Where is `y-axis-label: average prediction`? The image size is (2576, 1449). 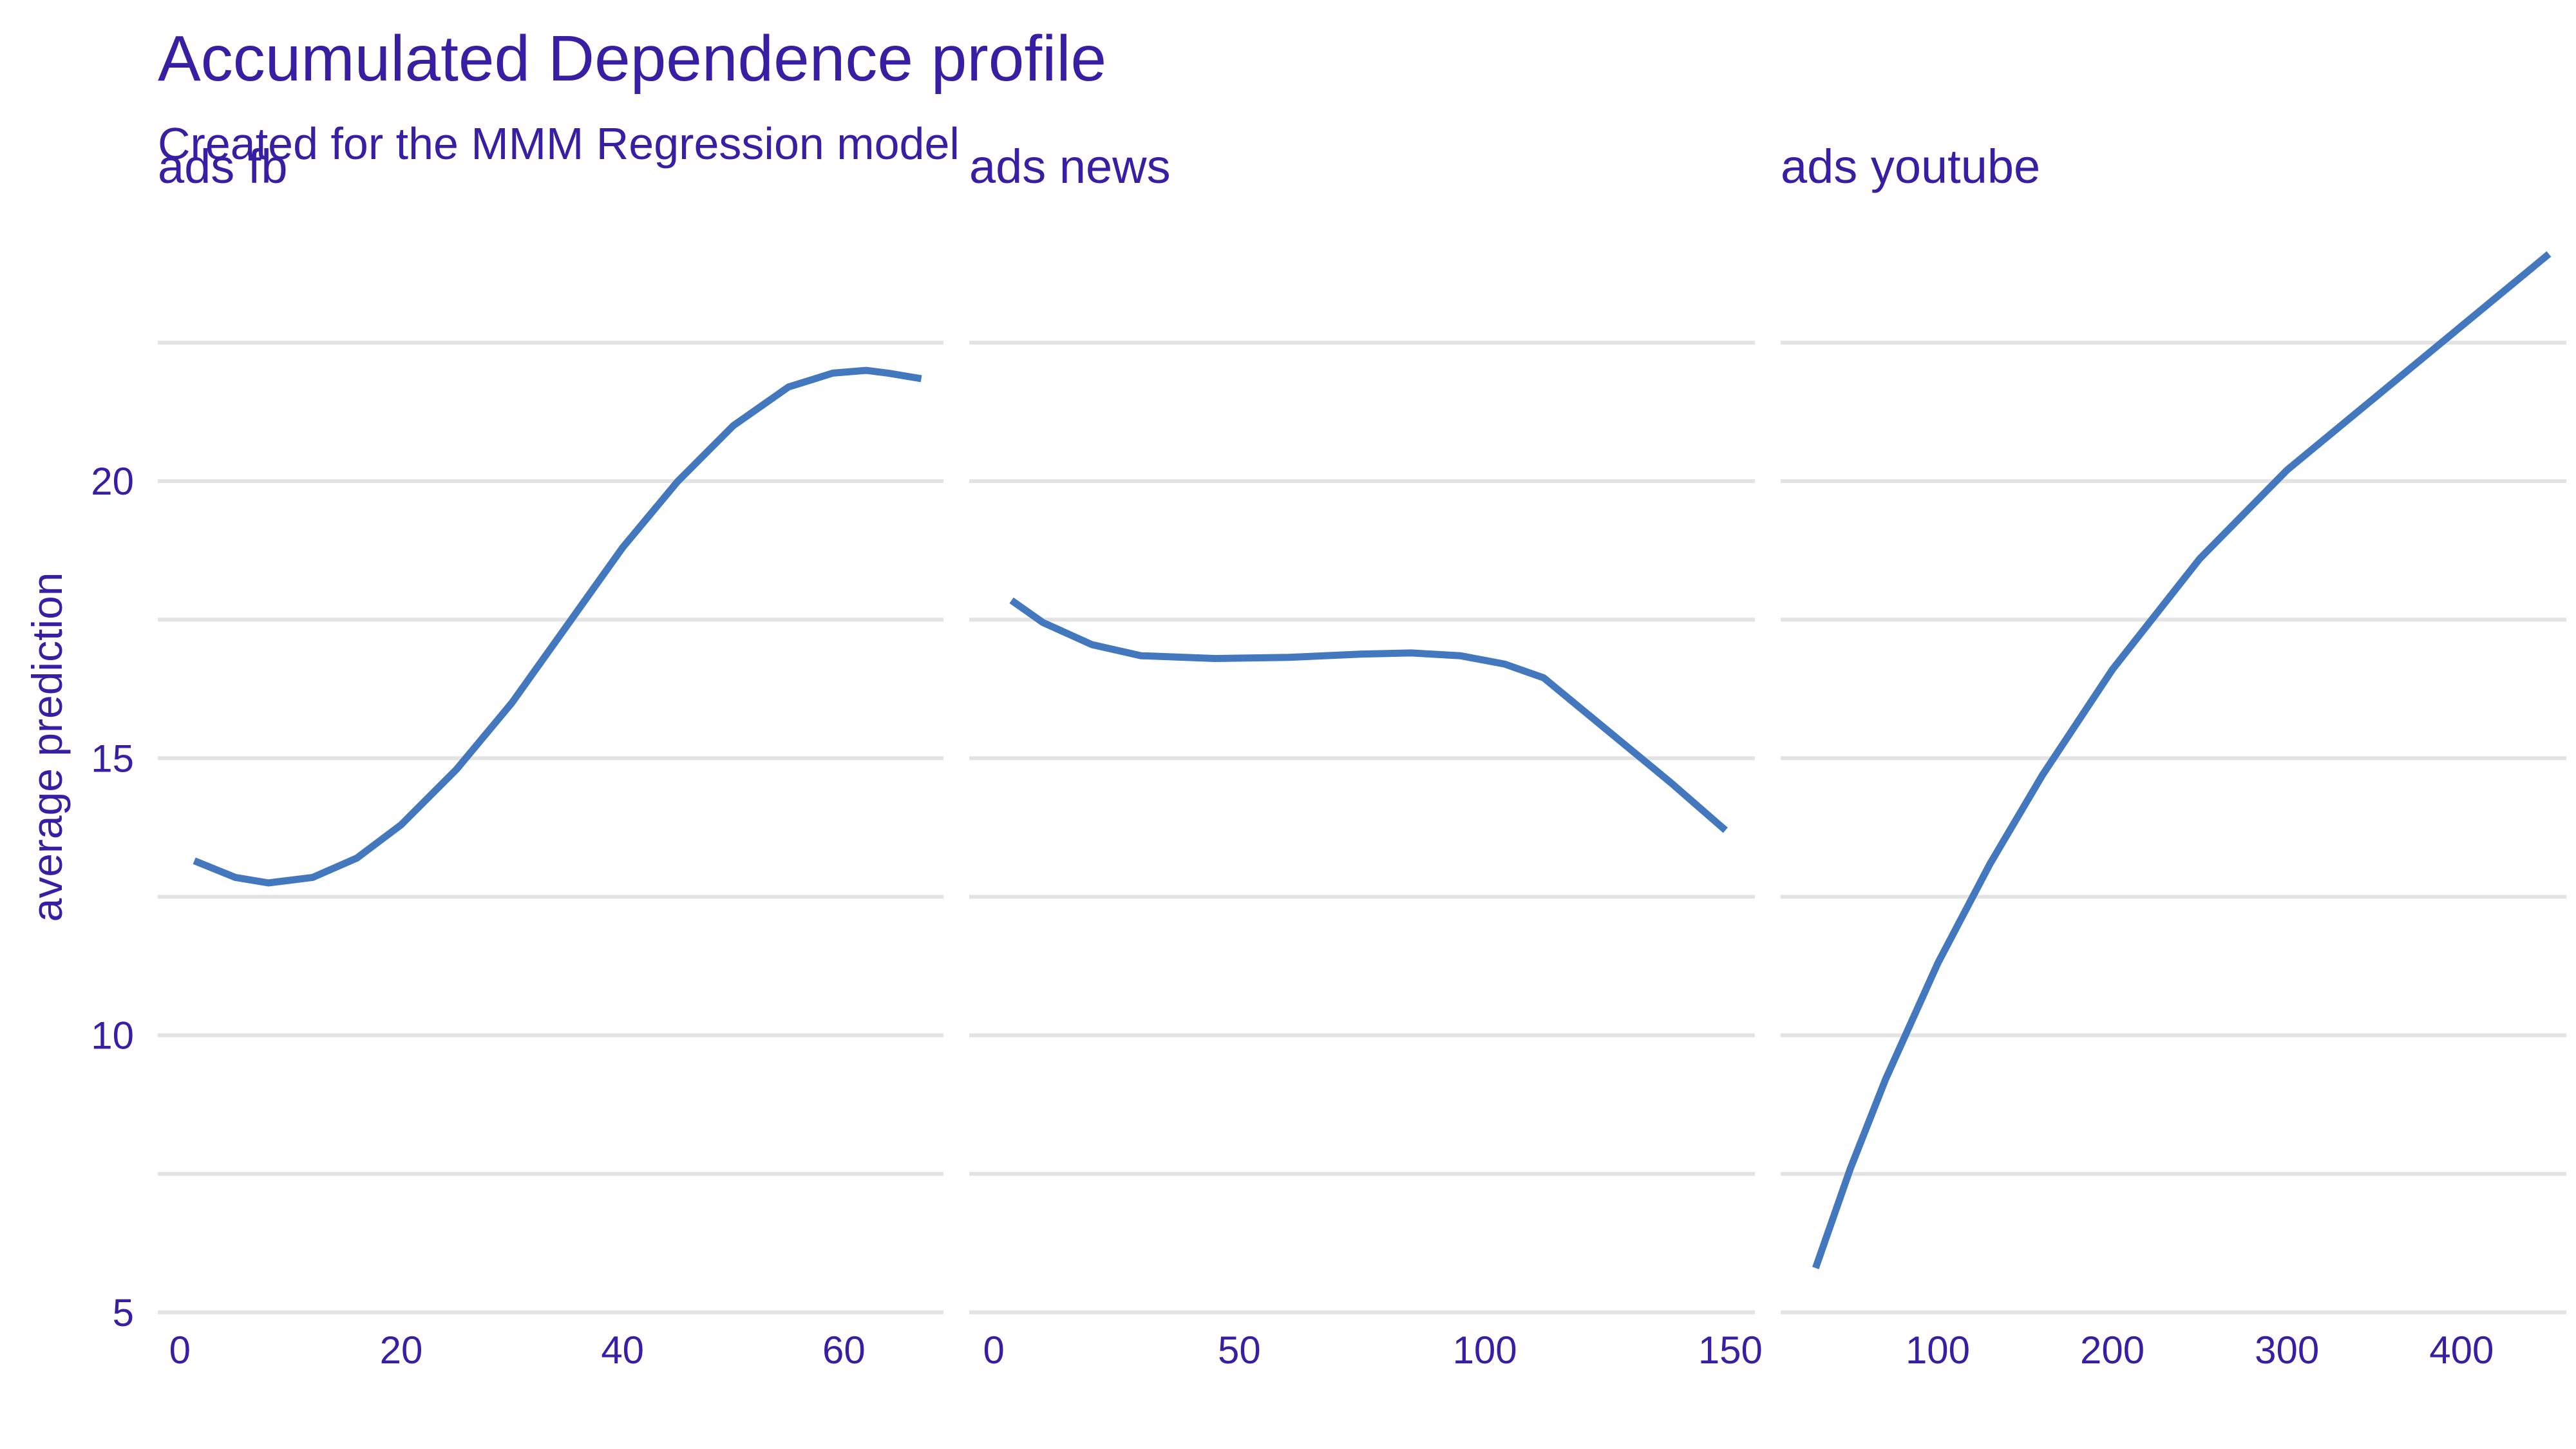
y-axis-label: average prediction is located at coordinates (47, 747).